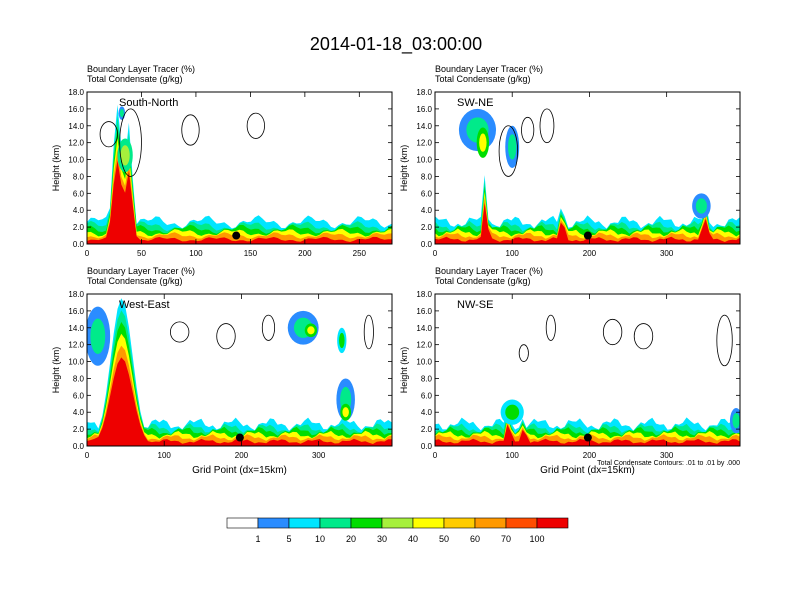 The height and width of the screenshot is (612, 792). I want to click on x-tick-label: 150, so click(251, 253).